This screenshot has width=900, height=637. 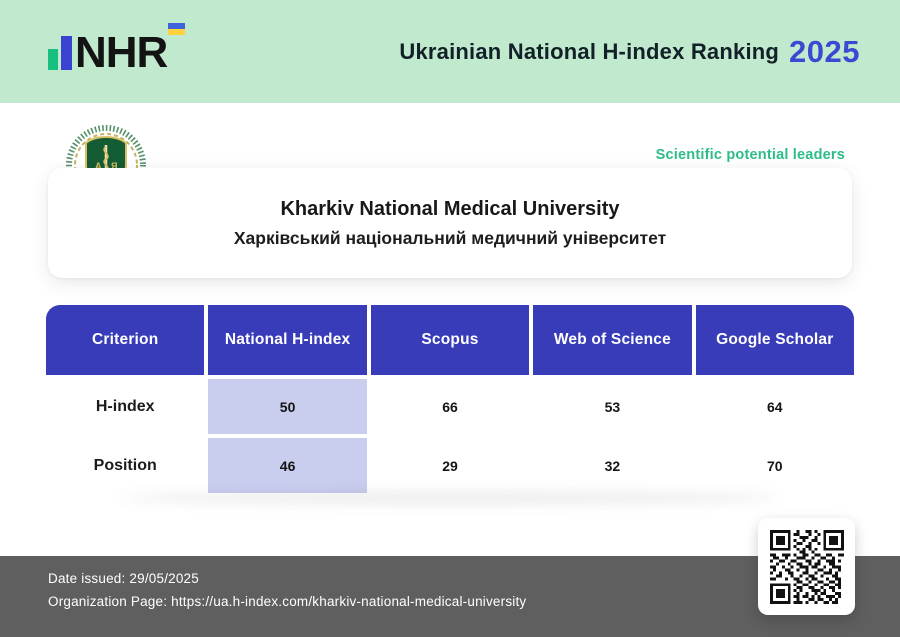 I want to click on qr-code-card, so click(x=806, y=566).